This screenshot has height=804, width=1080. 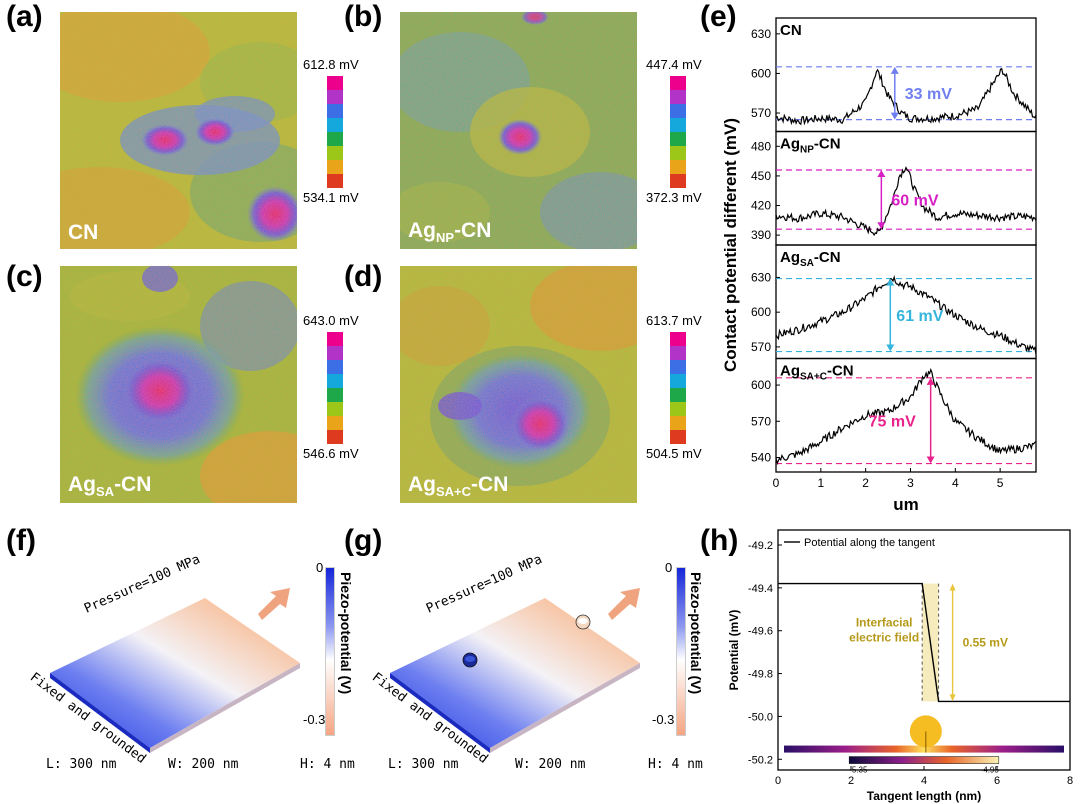 What do you see at coordinates (346, 633) in the screenshot?
I see `piezo-cbar-title-f: Piezo-potential (V)` at bounding box center [346, 633].